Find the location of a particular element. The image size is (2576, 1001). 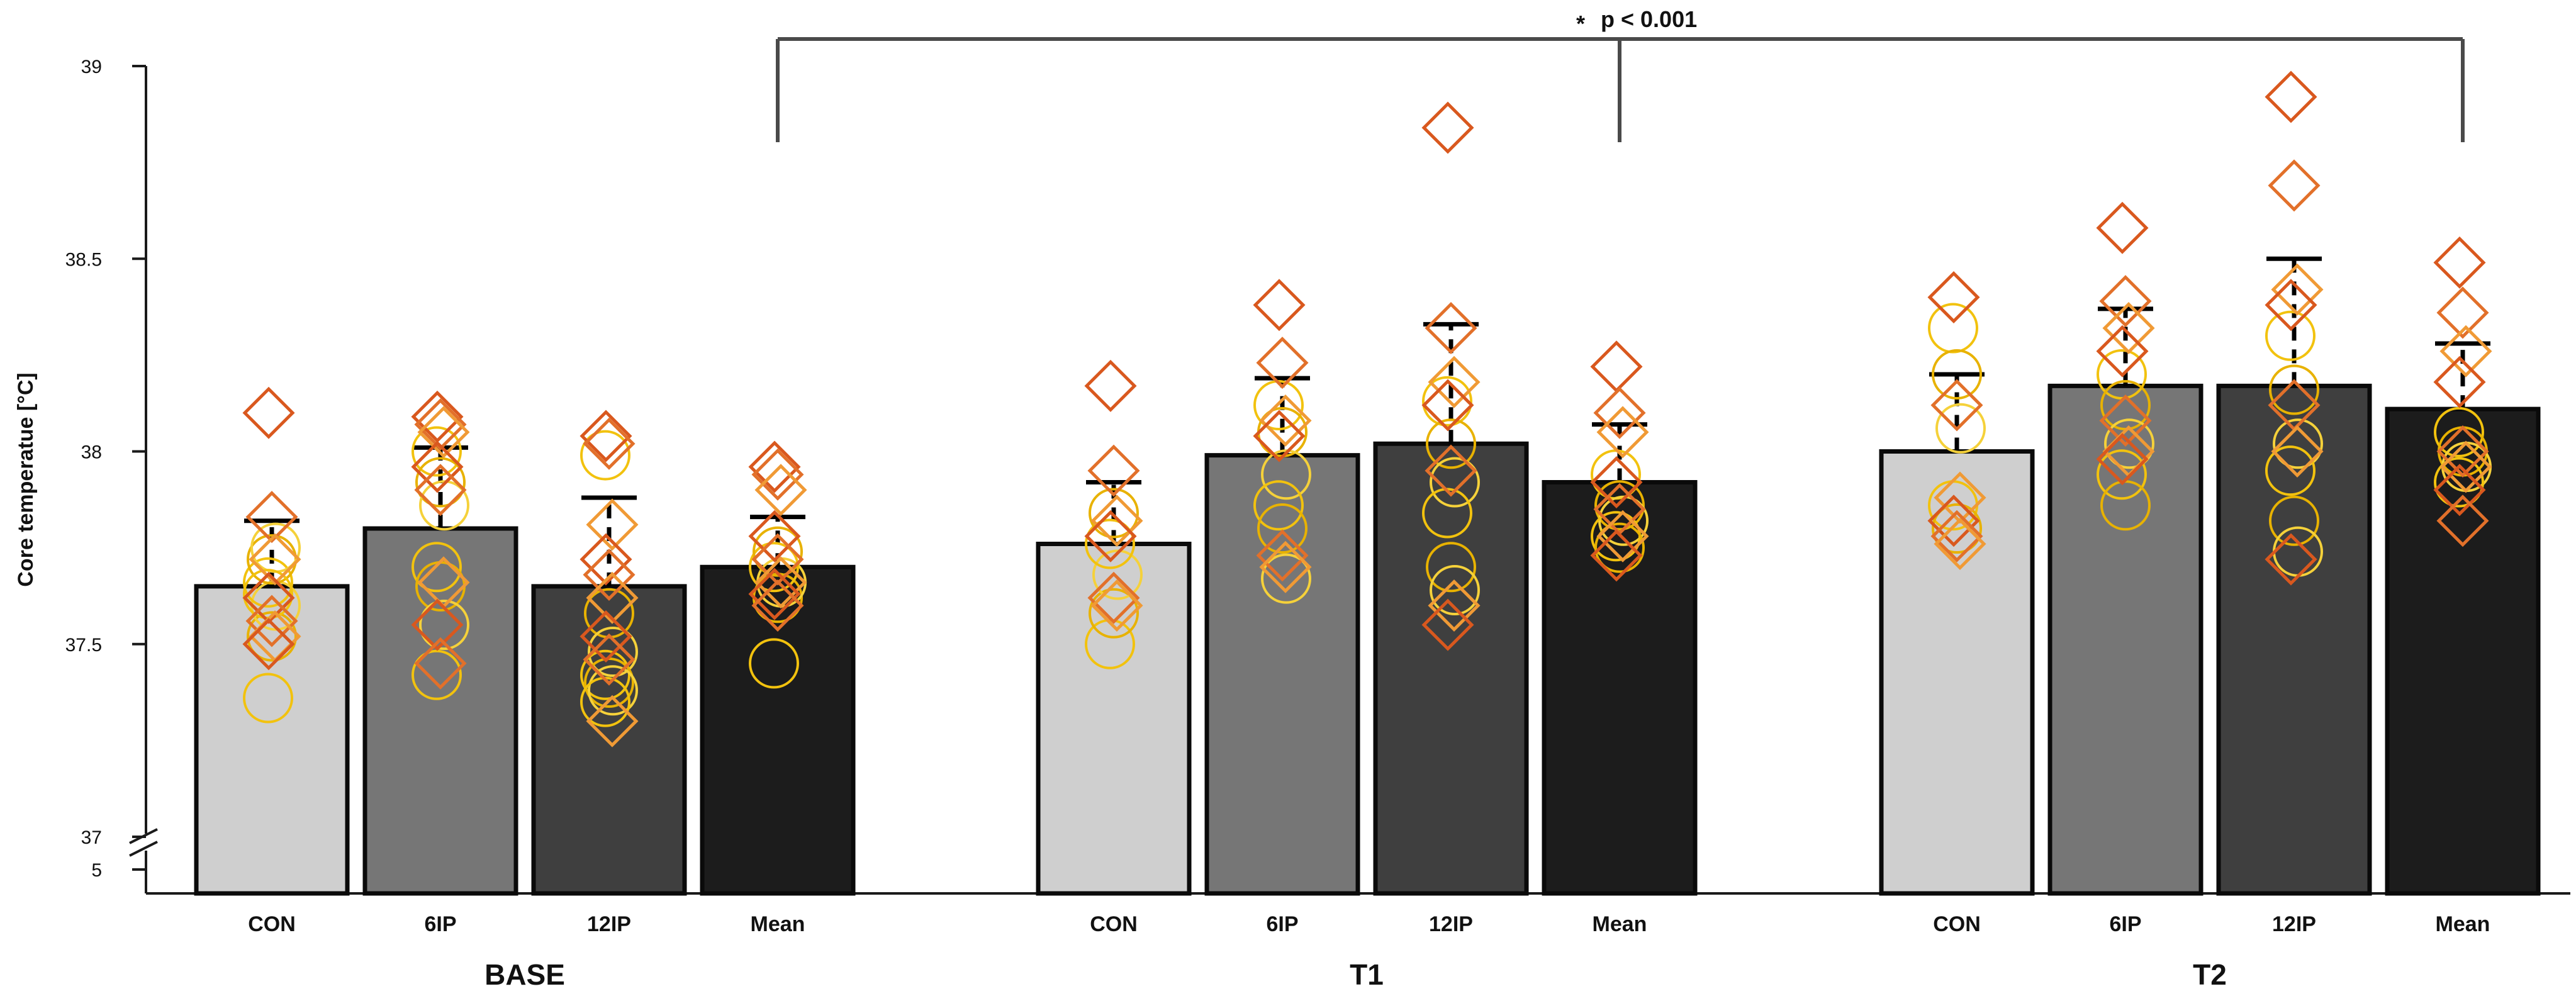

y-tick-label: 37 is located at coordinates (91, 837).